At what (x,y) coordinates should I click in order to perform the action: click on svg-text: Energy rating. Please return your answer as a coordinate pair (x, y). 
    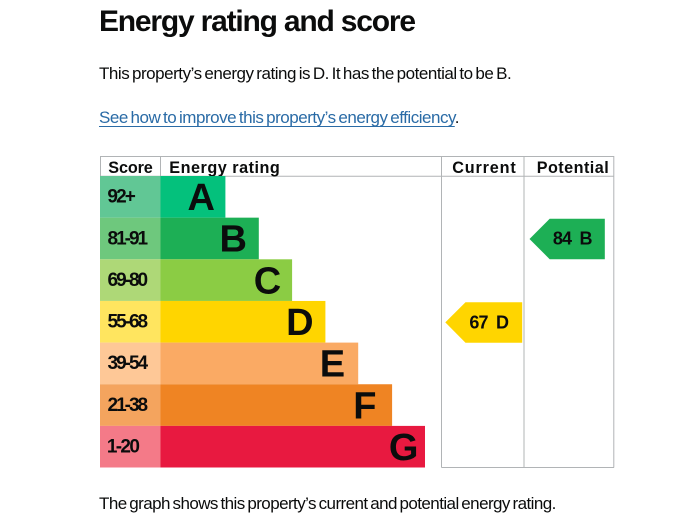
    Looking at the image, I should click on (224, 168).